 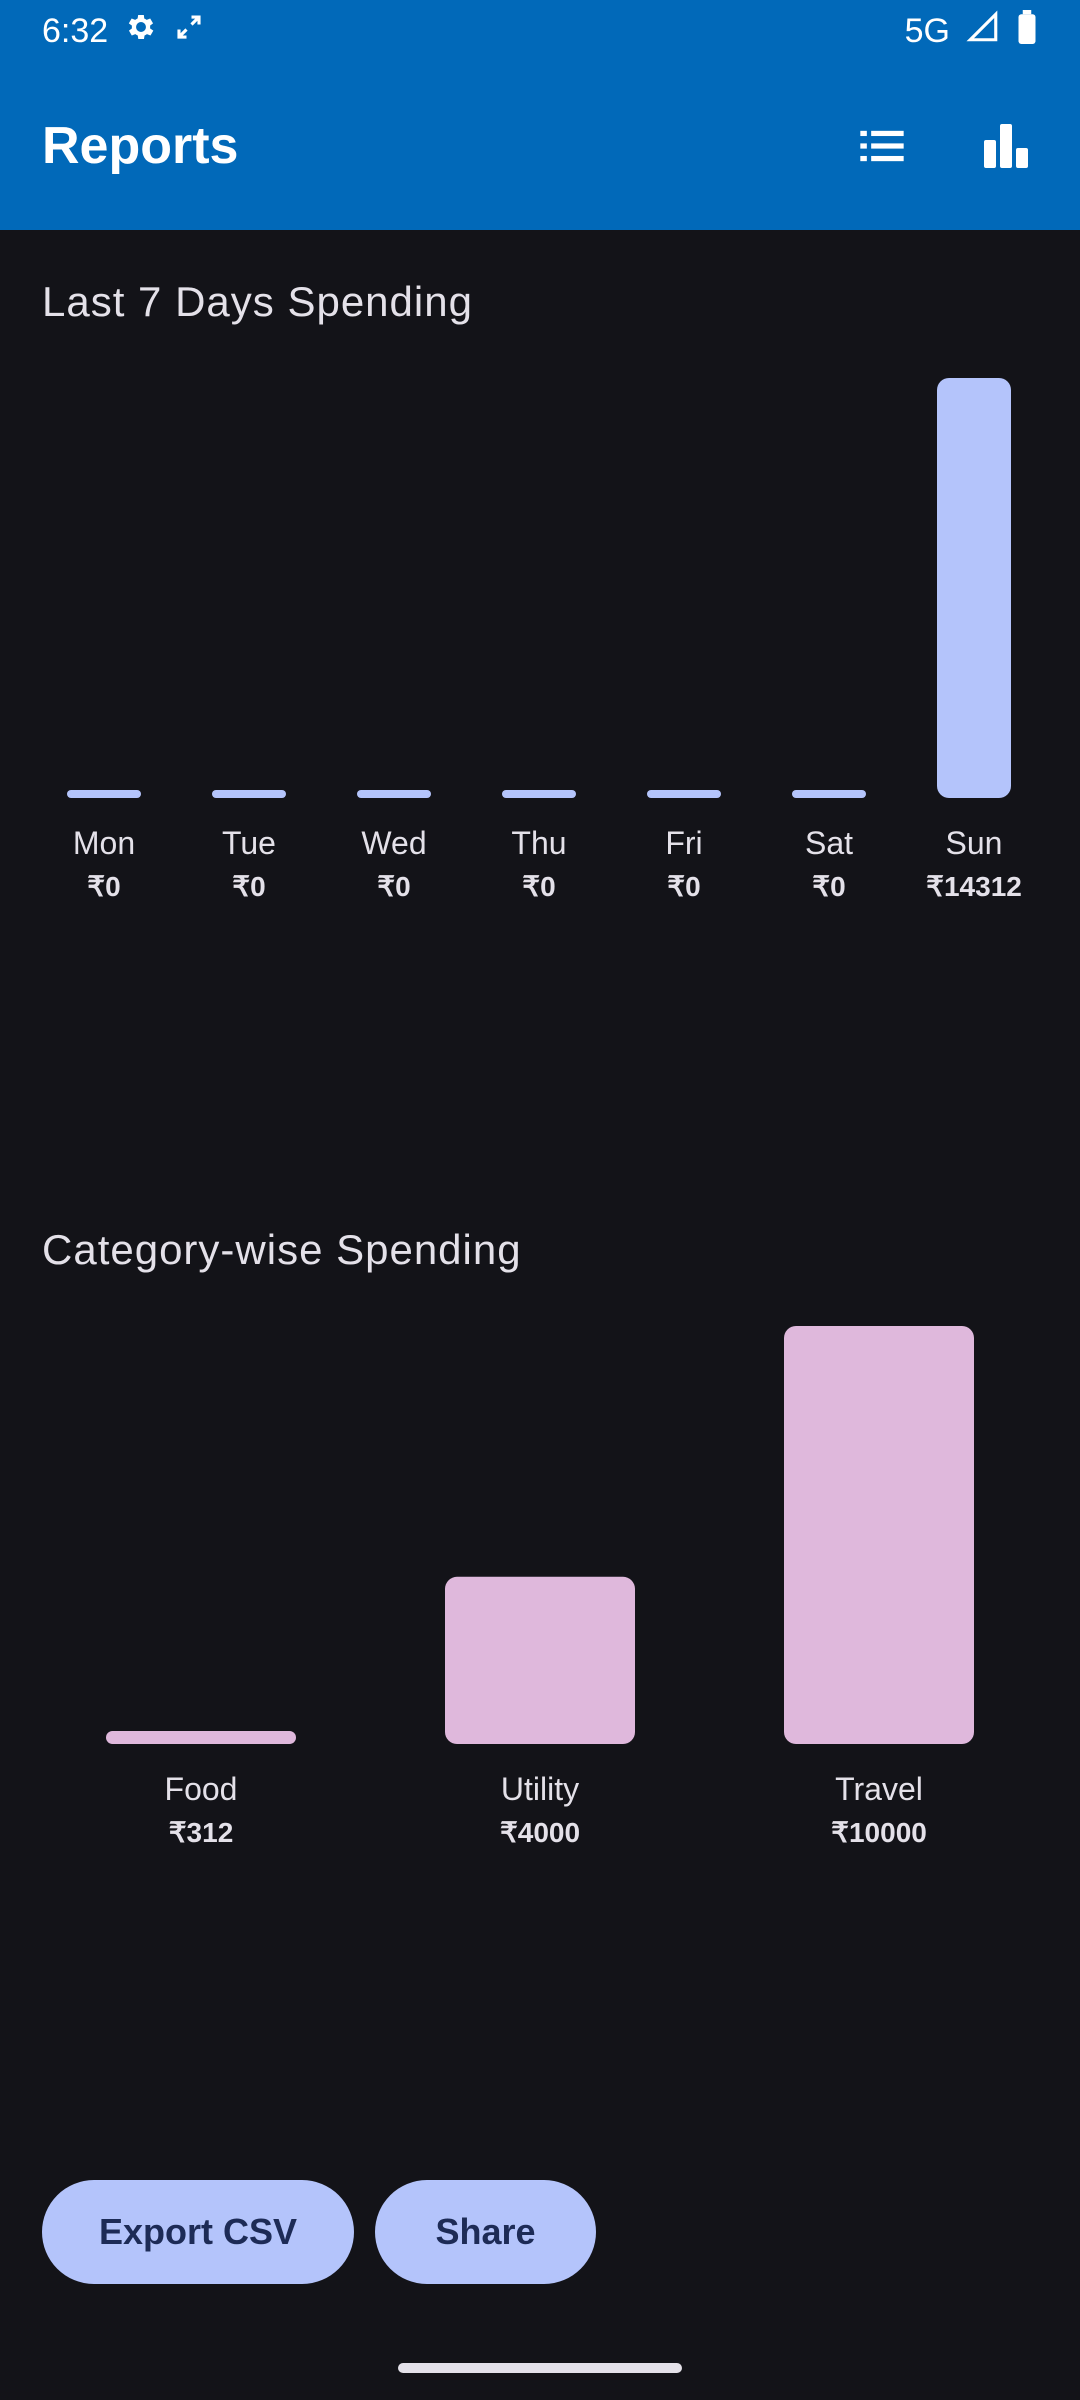 I want to click on bar-chart-icon, so click(x=1006, y=146).